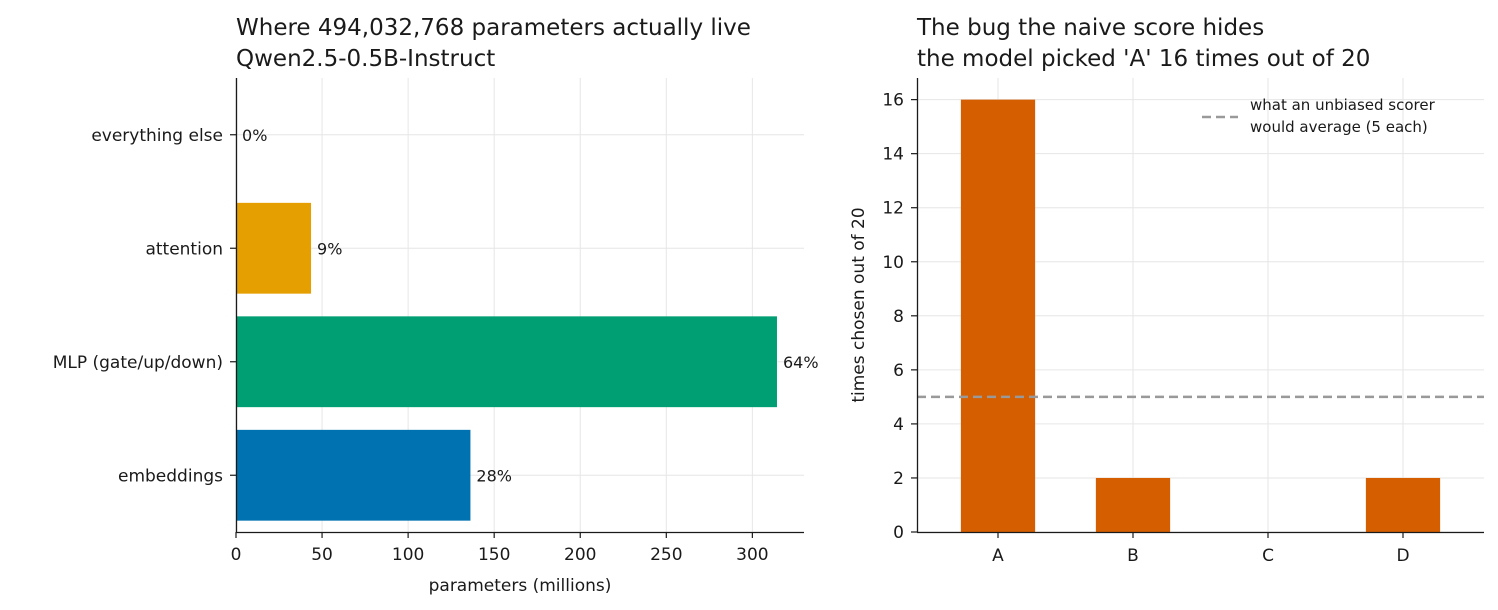  I want to click on right-y-tick-label: 10, so click(893, 263).